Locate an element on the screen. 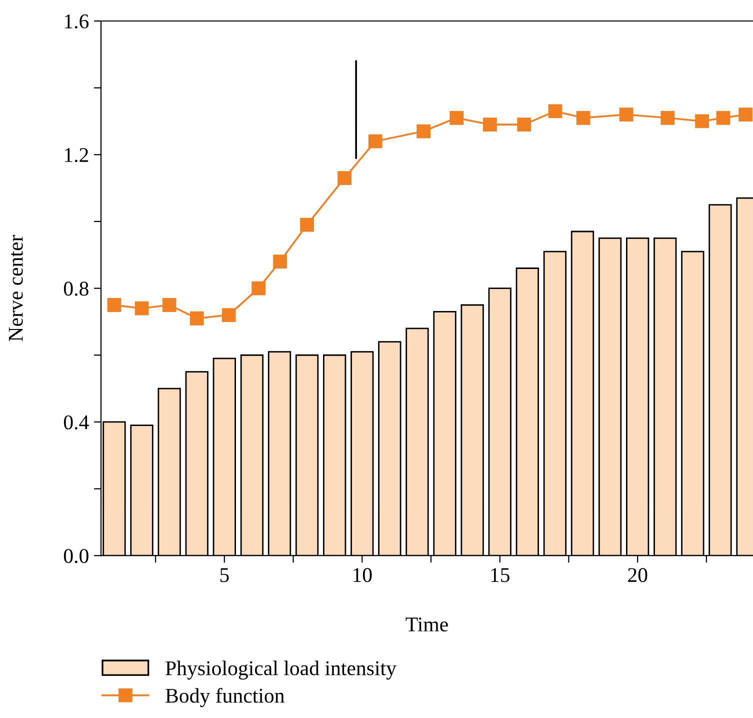  y-tick-label: 1.2 is located at coordinates (76, 155).